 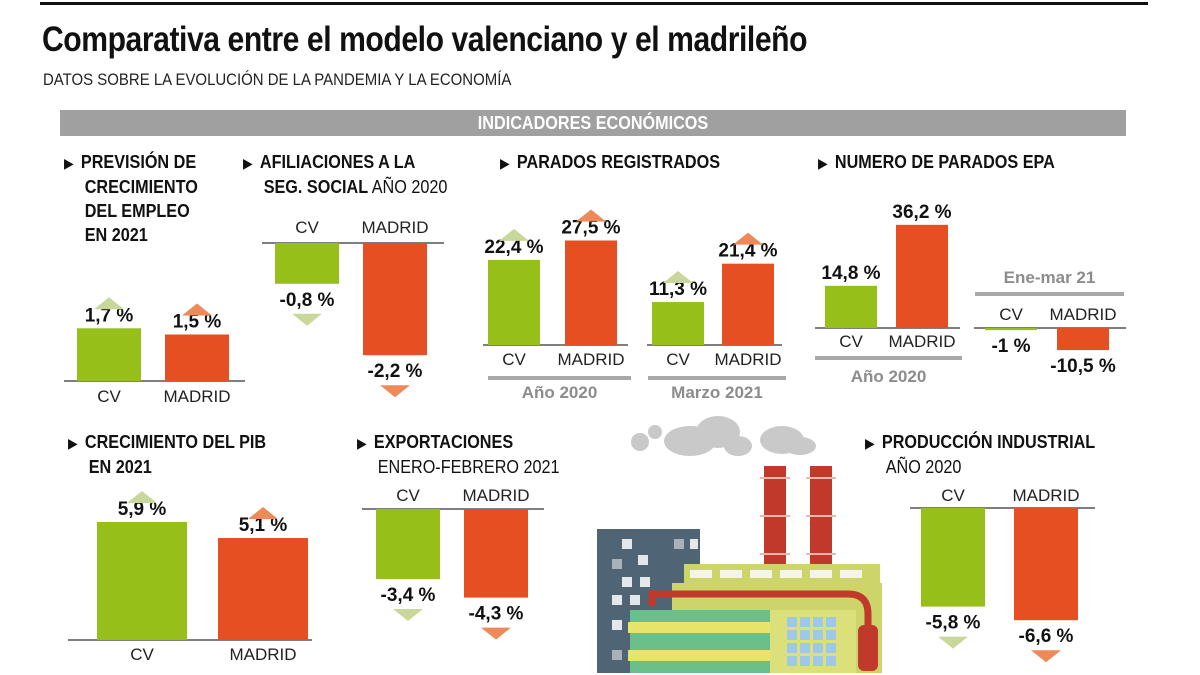 What do you see at coordinates (557, 305) in the screenshot?
I see `chart-parados_2020: 22,4 % CV 27,5 % MADRID Año 2020` at bounding box center [557, 305].